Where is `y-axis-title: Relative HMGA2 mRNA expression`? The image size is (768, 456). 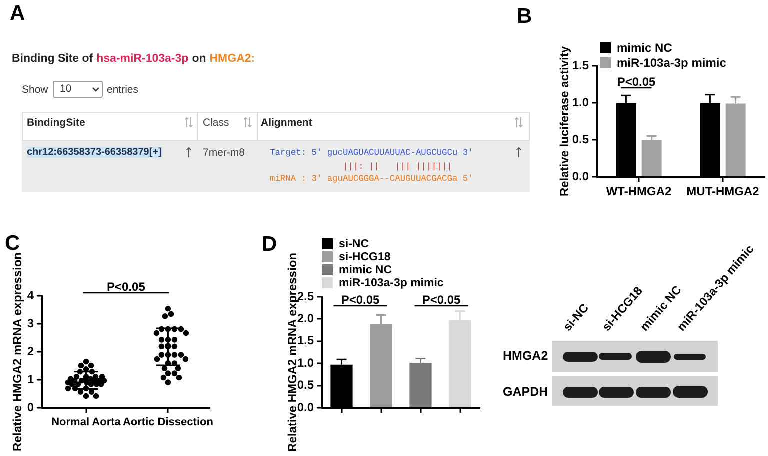 y-axis-title: Relative HMGA2 mRNA expression is located at coordinates (17, 352).